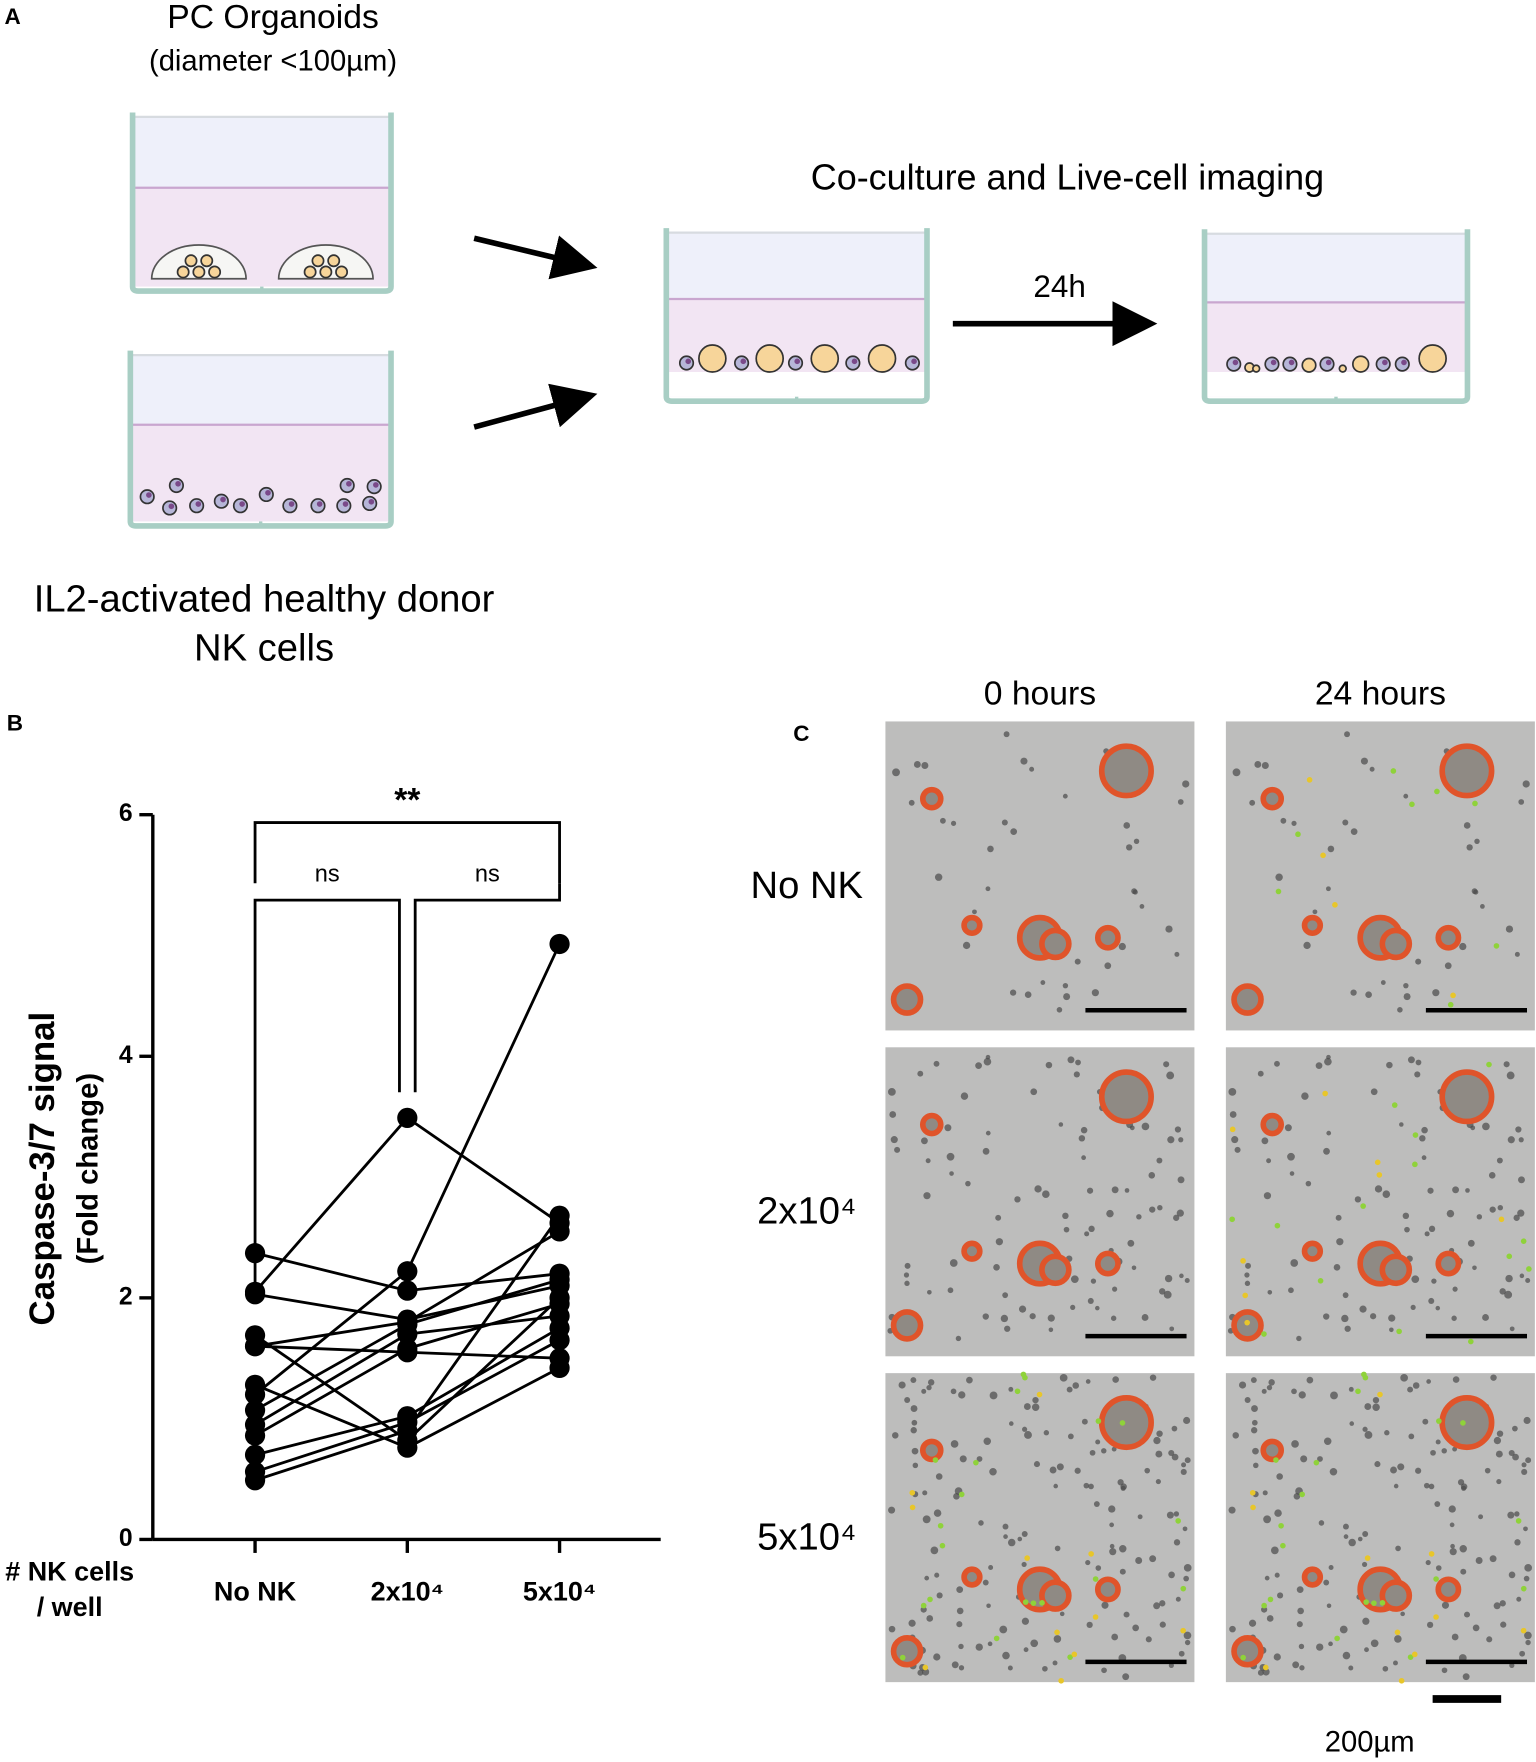 The image size is (1536, 1762). Describe the element at coordinates (806, 1537) in the screenshot. I see `row-label: 5x10⁴` at that location.